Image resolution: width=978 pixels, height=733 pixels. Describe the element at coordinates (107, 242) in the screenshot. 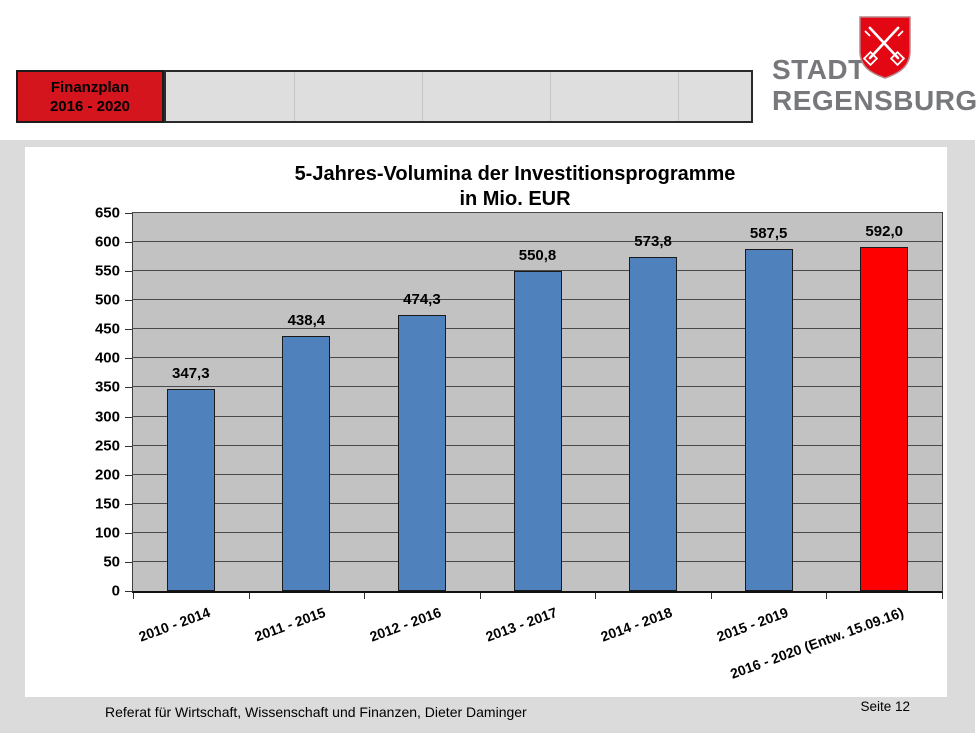

I see `y-tick-label: 600` at that location.